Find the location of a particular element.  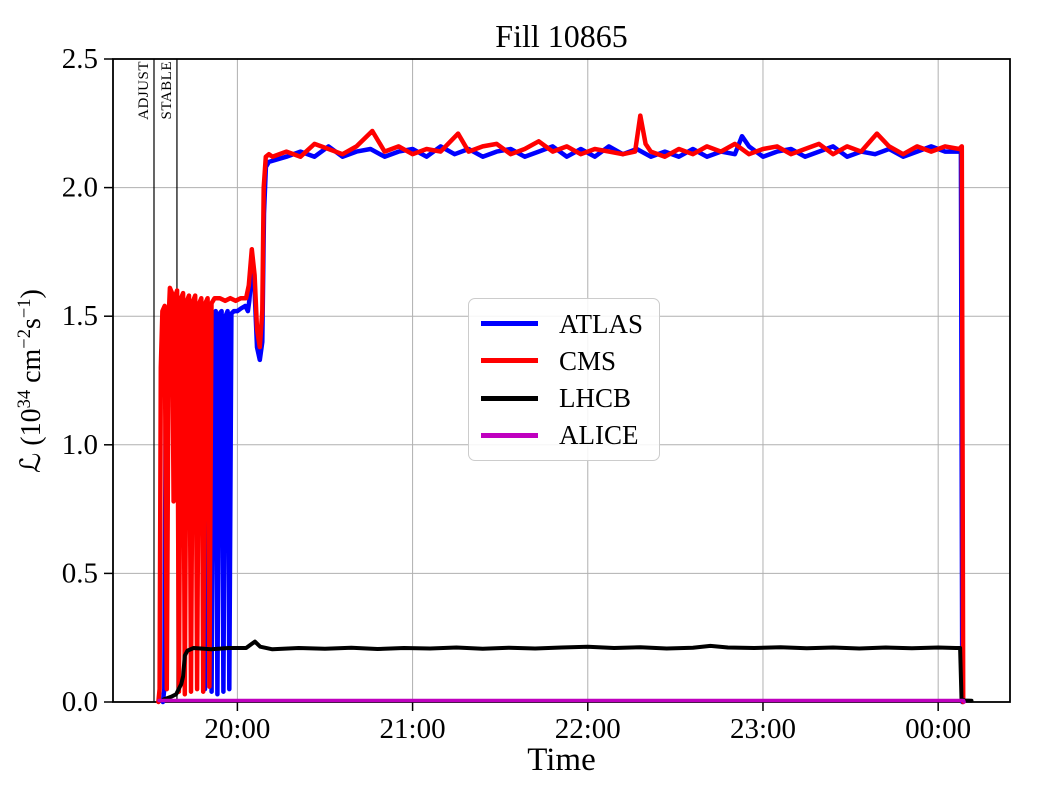

legend-swatch-alice is located at coordinates (509, 435).